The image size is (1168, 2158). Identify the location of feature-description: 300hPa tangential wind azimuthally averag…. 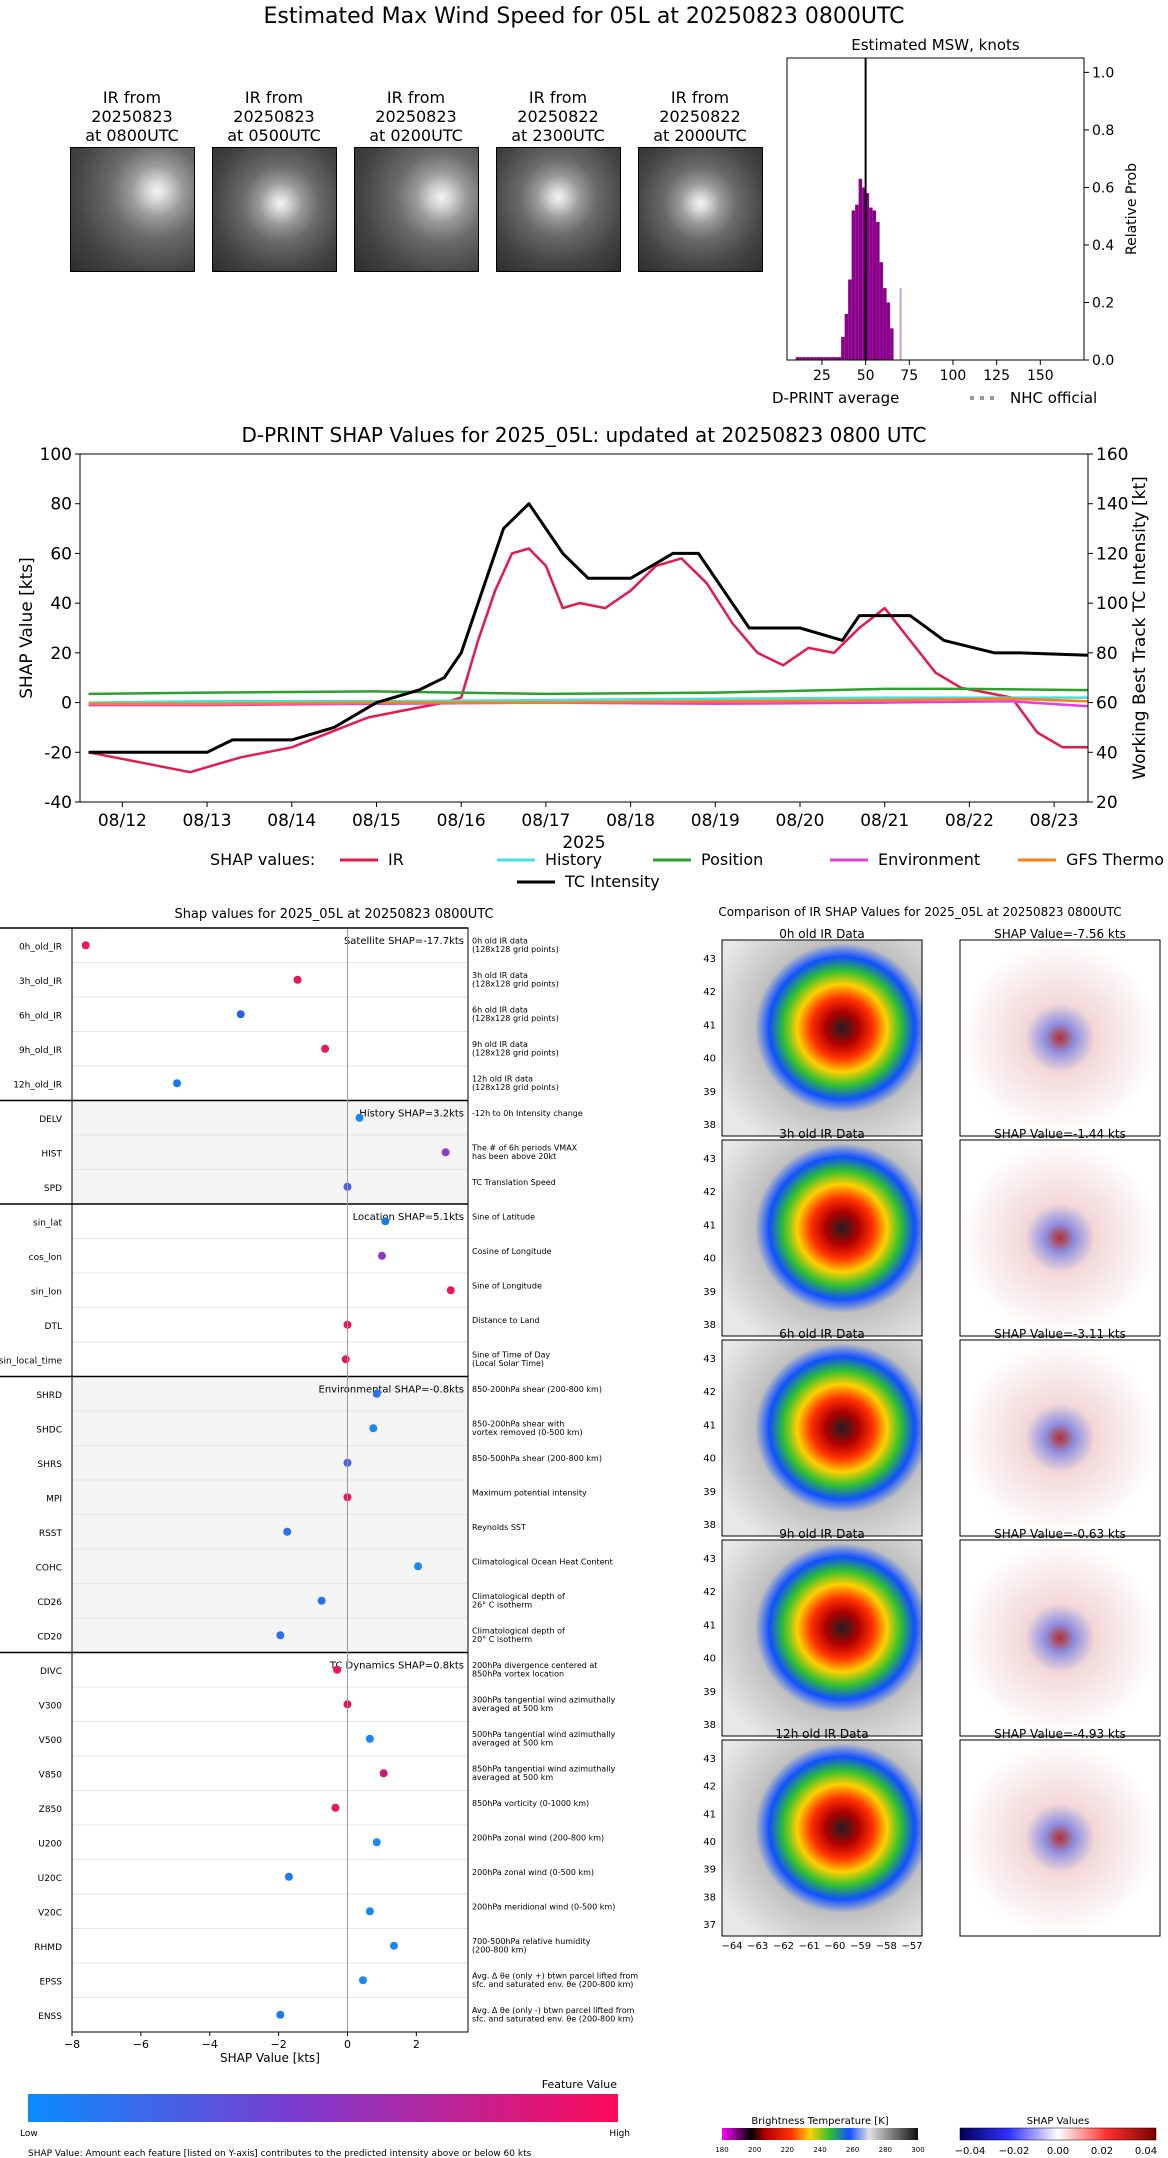
(544, 1704).